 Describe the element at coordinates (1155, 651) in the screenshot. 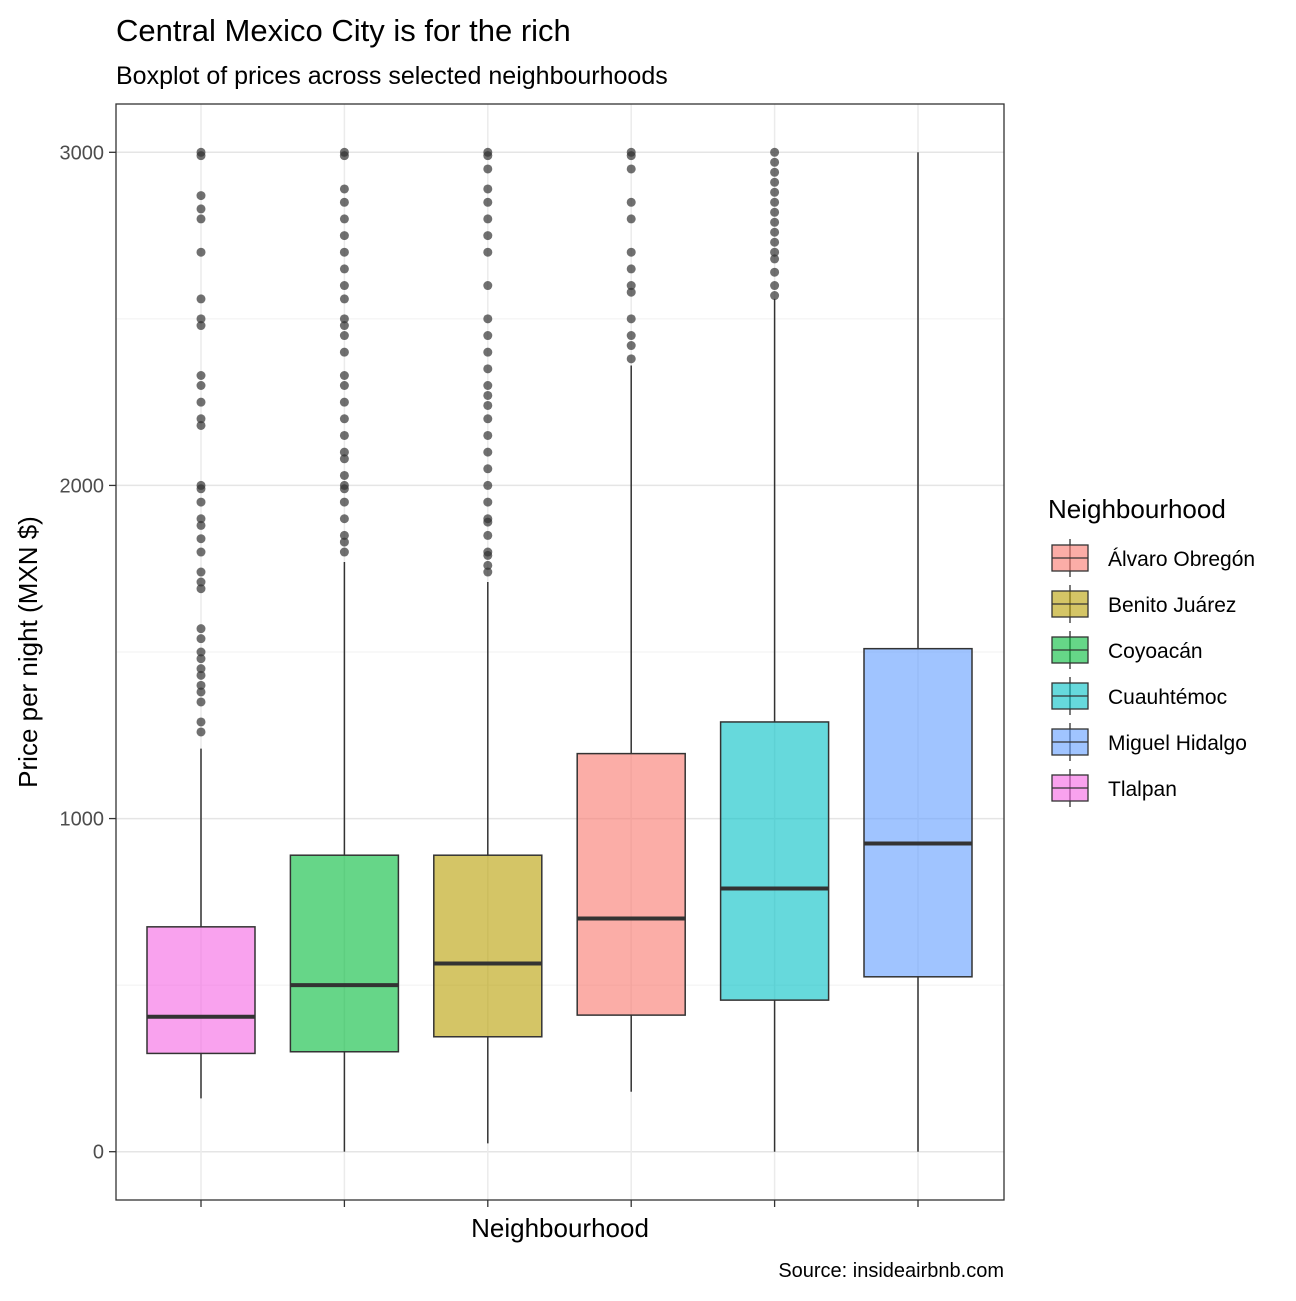

I see `legend-label: Coyoacán` at that location.